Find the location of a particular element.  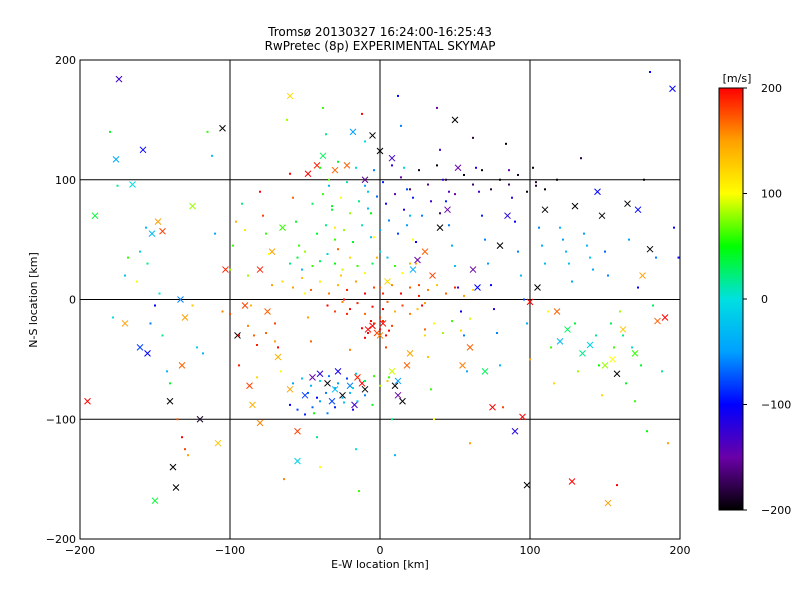

y-tick-label: −200 is located at coordinates (61, 539).